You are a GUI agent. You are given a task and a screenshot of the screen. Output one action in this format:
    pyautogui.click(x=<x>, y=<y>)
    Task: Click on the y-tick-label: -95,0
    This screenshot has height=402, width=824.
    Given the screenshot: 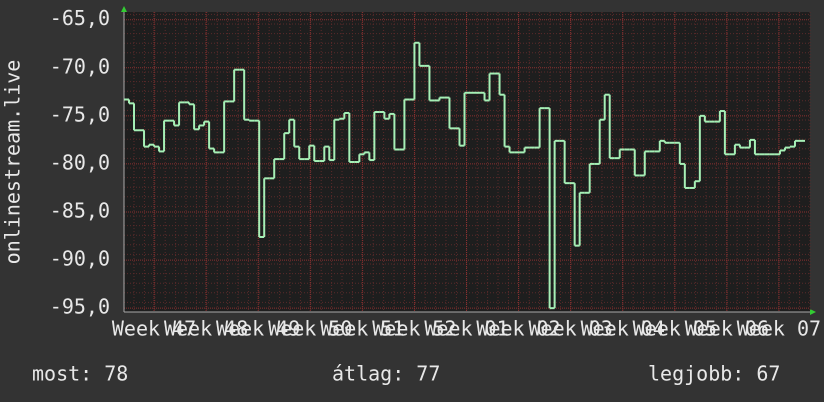 What is the action you would take?
    pyautogui.click(x=80, y=307)
    